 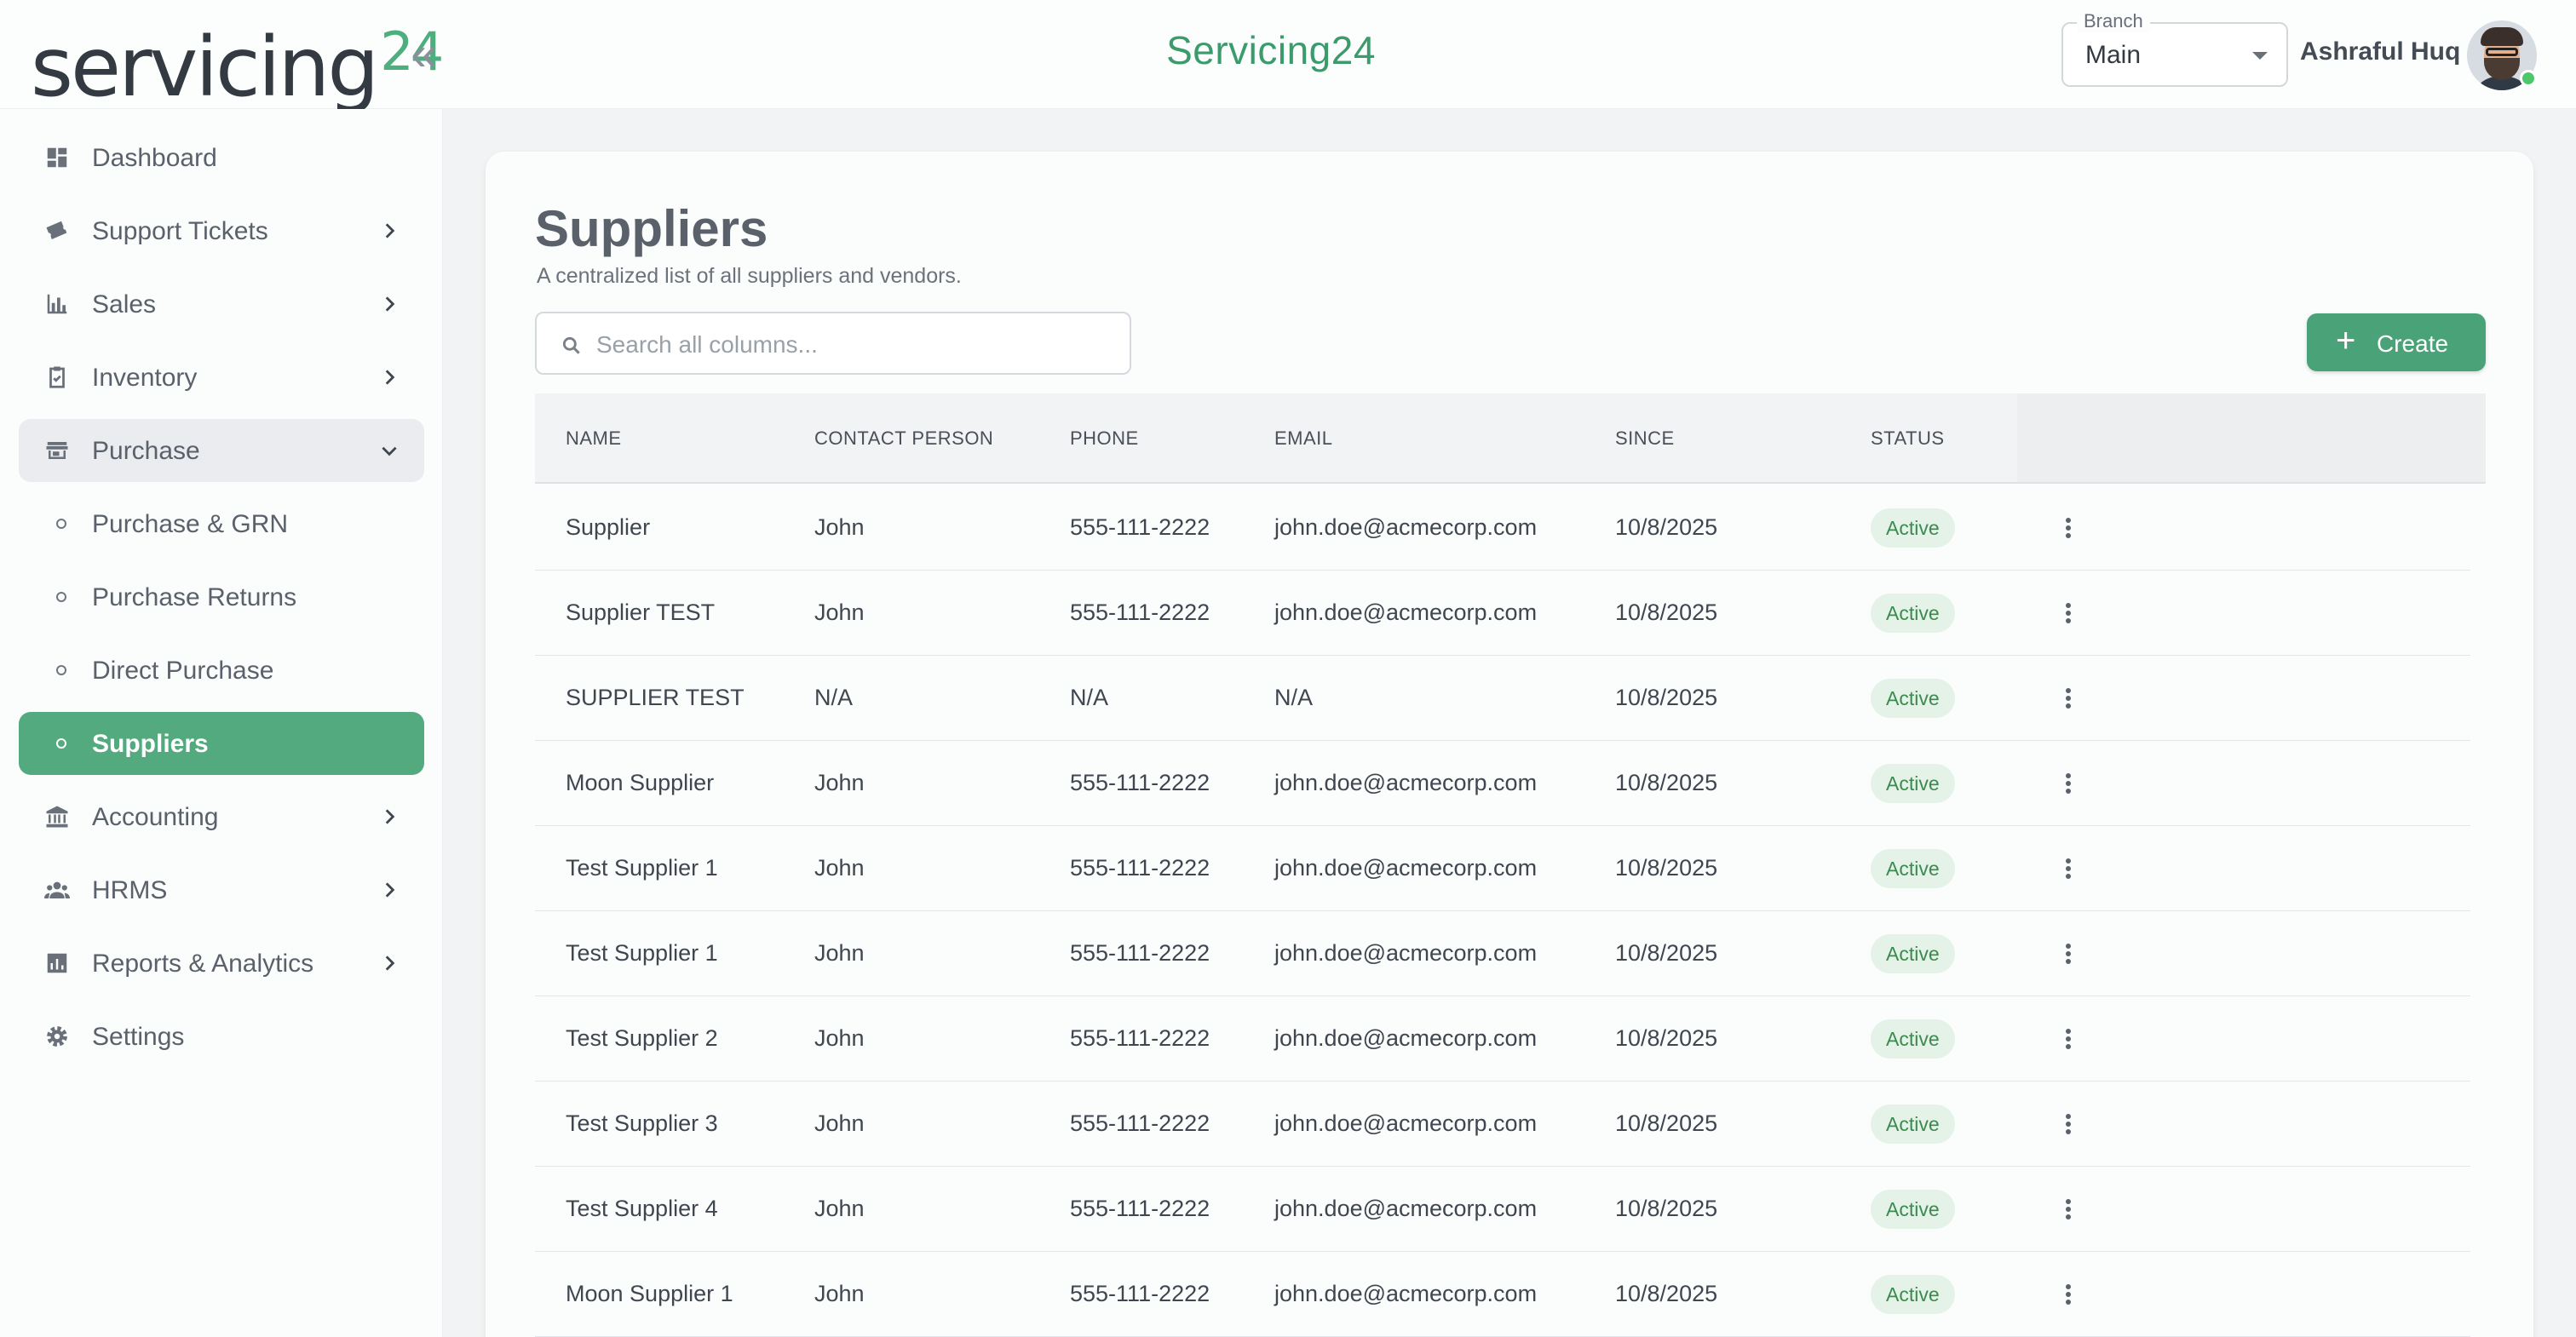 What do you see at coordinates (2113, 21) in the screenshot?
I see `branch-label: Branch` at bounding box center [2113, 21].